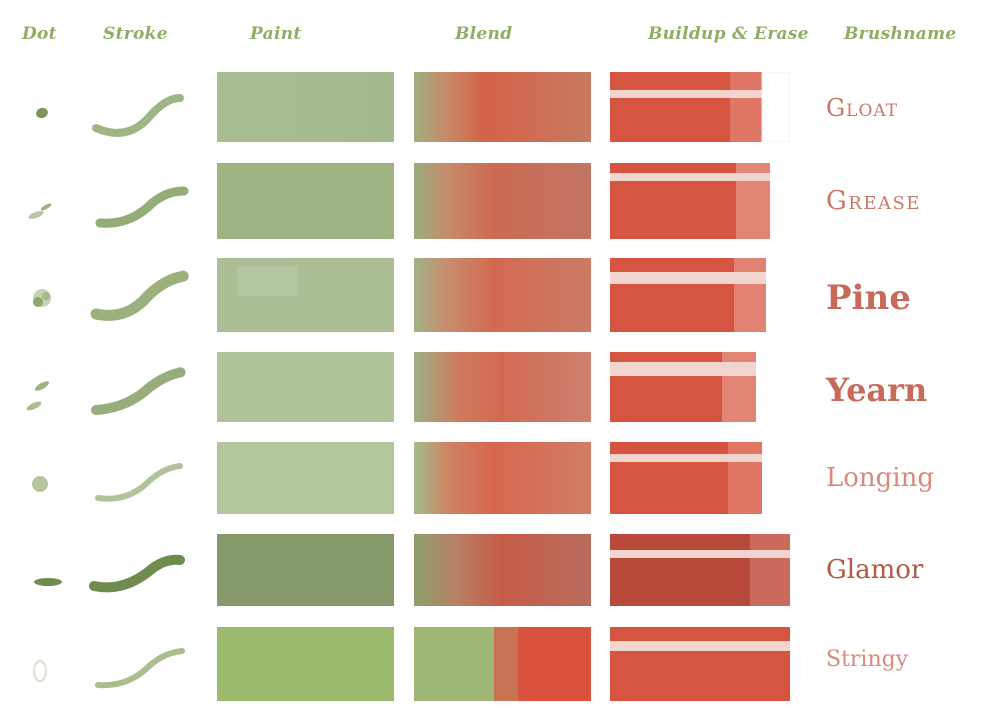 Image resolution: width=1005 pixels, height=718 pixels. What do you see at coordinates (276, 34) in the screenshot?
I see `header-paint: Paint` at bounding box center [276, 34].